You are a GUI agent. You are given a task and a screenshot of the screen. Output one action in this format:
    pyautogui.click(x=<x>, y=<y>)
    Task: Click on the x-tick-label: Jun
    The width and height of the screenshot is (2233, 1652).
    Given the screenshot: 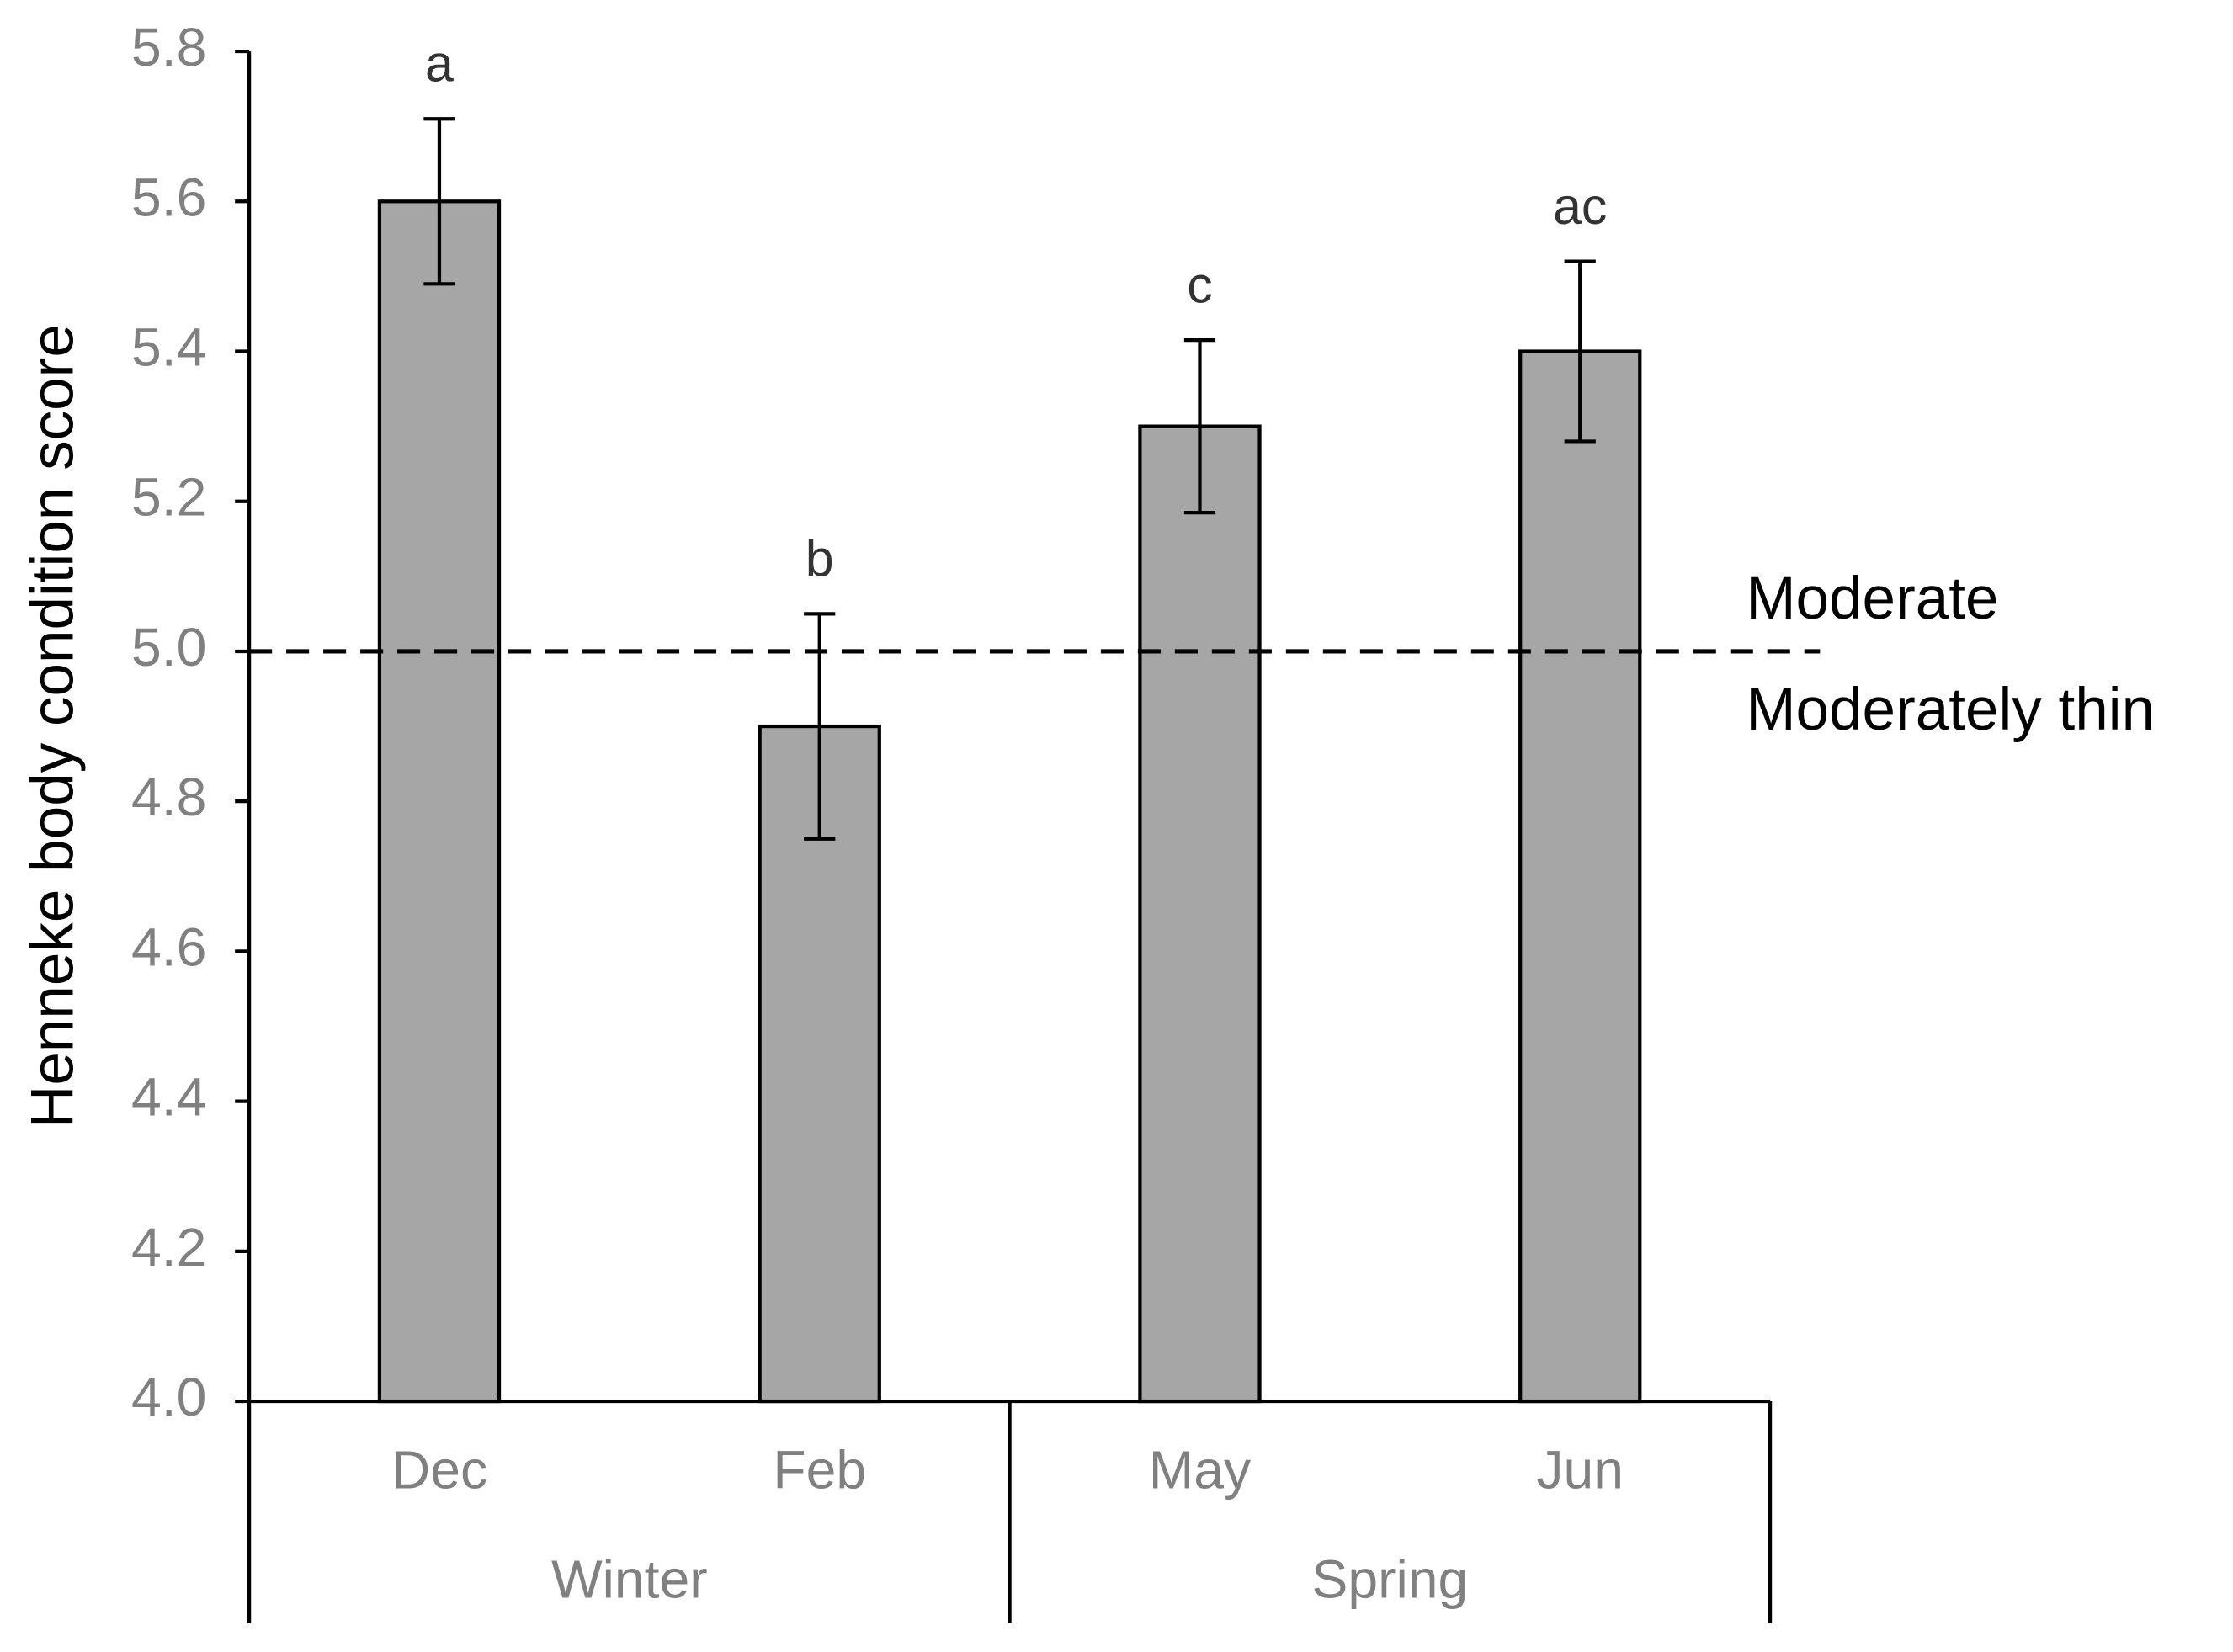 What is the action you would take?
    pyautogui.click(x=1580, y=1469)
    